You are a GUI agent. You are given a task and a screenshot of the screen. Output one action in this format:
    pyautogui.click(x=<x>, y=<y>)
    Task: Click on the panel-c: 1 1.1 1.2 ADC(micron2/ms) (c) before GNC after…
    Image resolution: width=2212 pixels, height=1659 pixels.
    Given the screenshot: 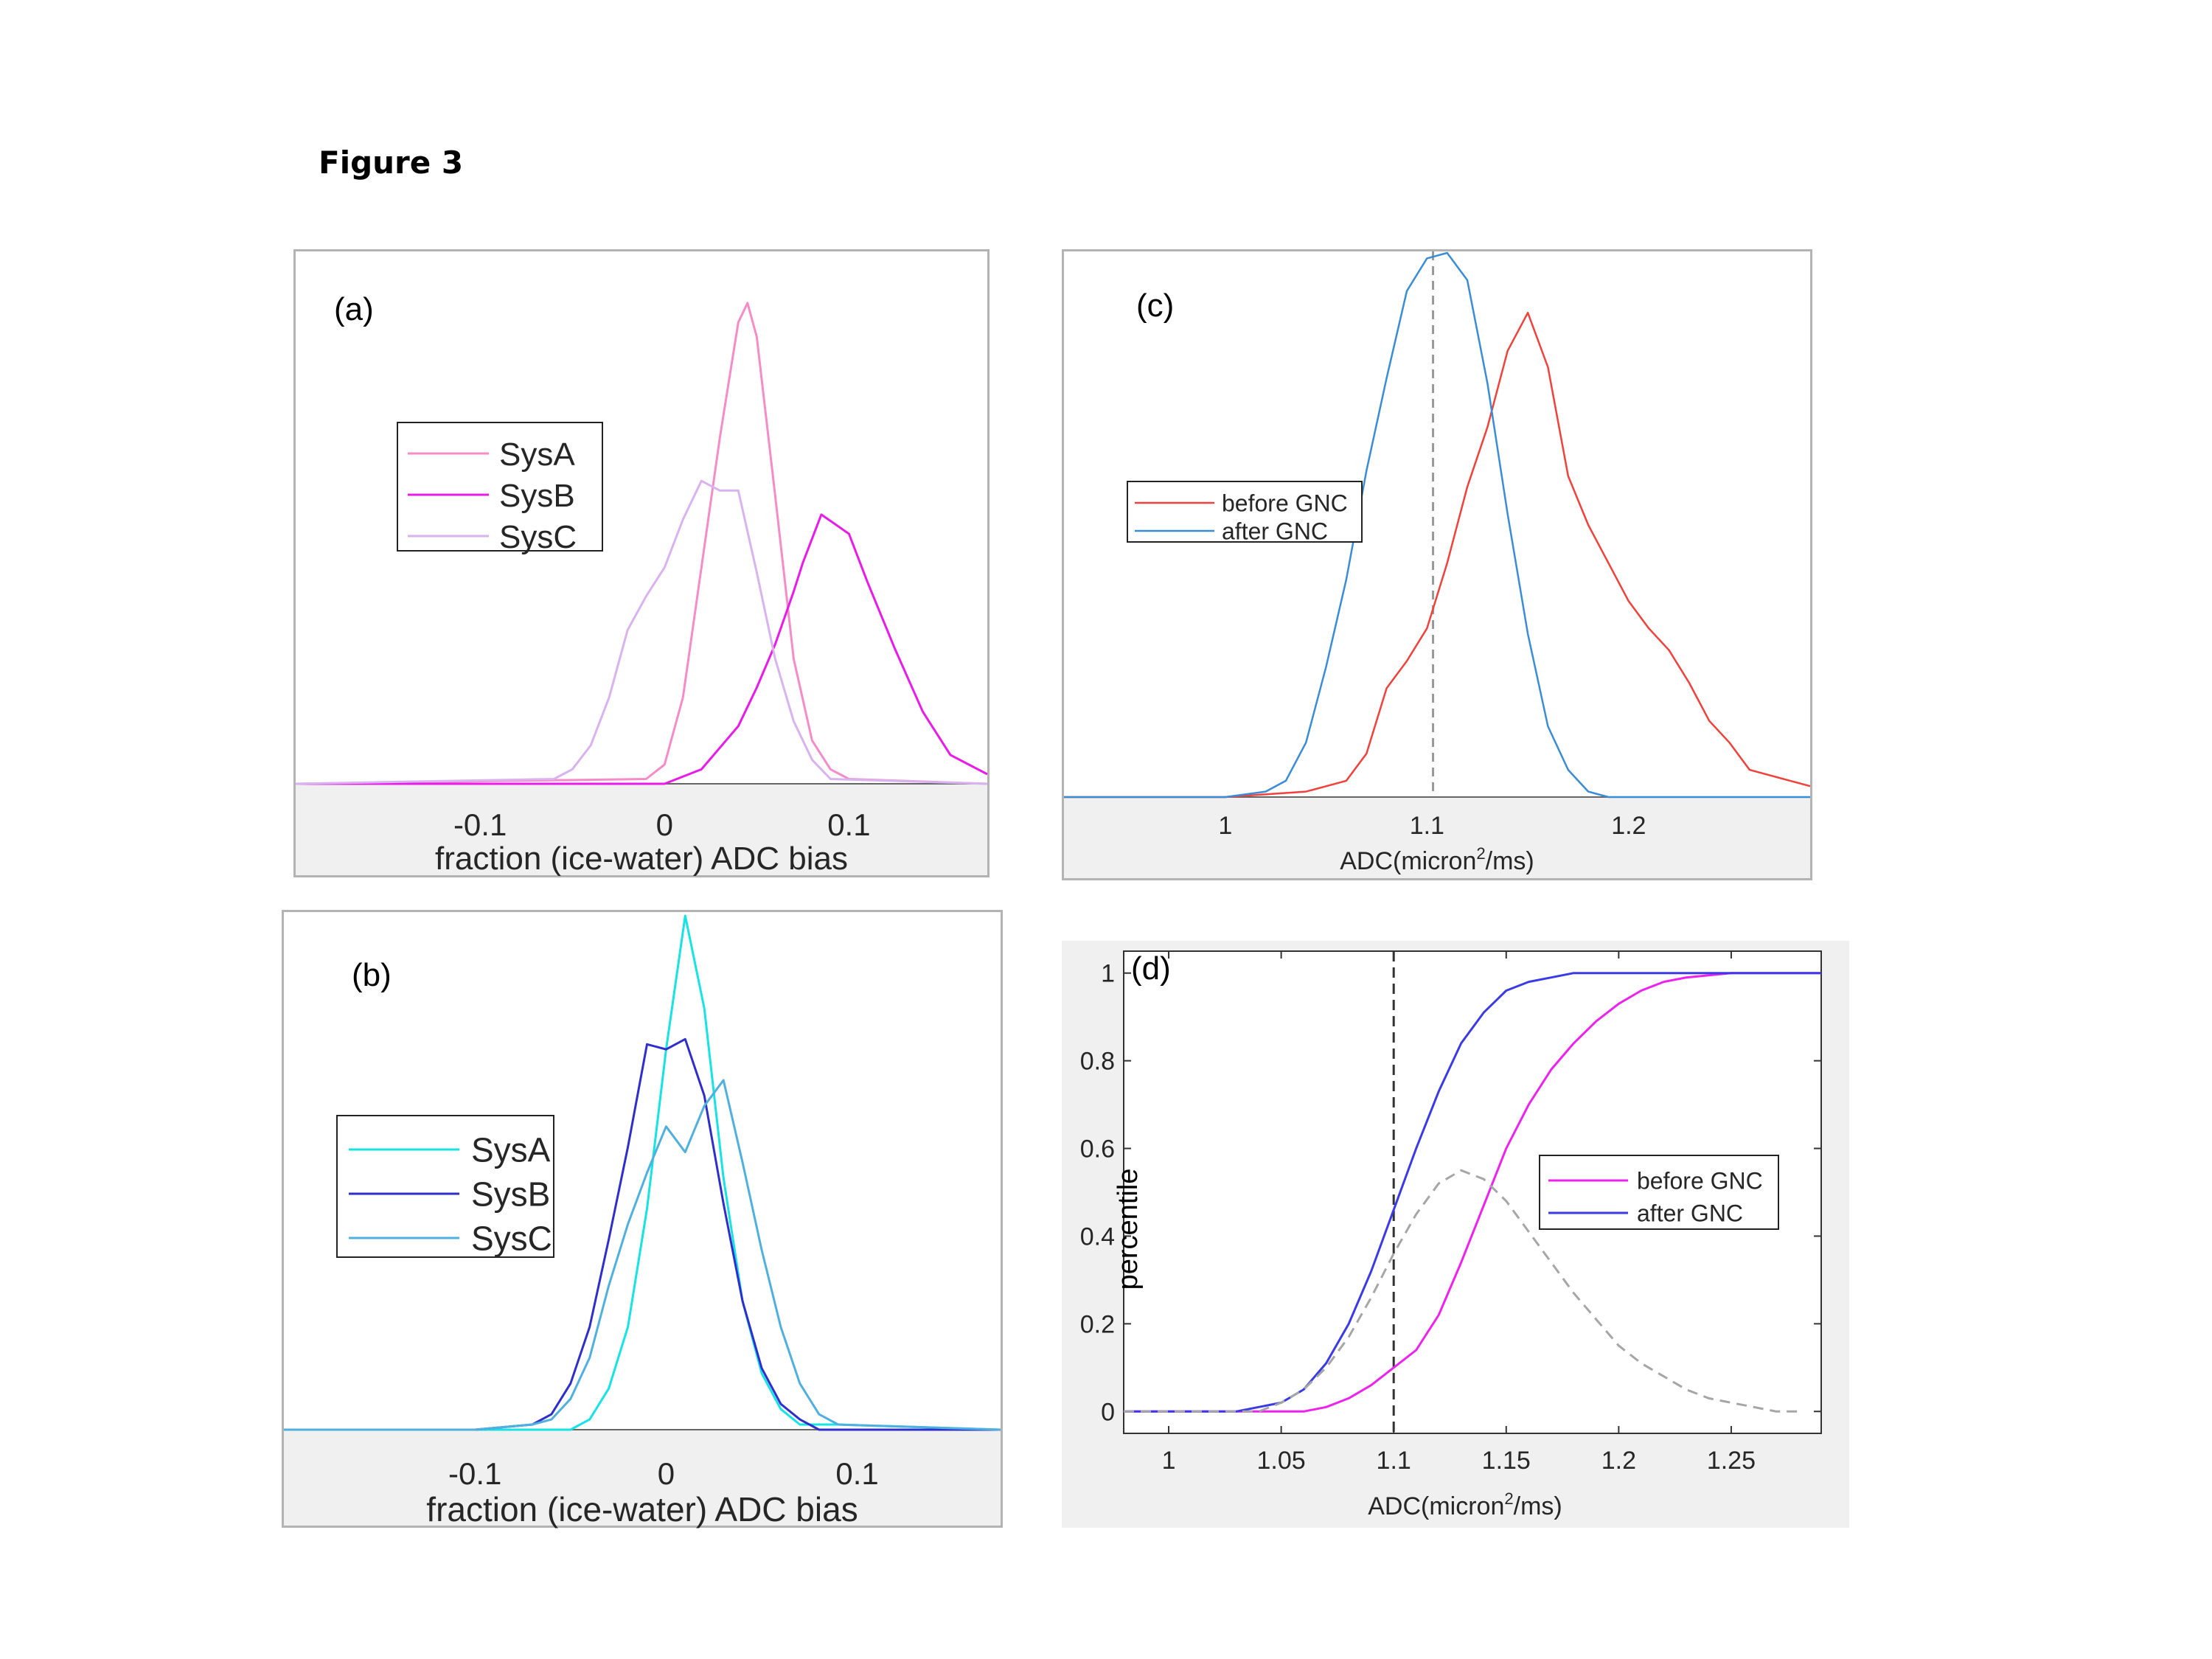 What is the action you would take?
    pyautogui.click(x=1437, y=564)
    